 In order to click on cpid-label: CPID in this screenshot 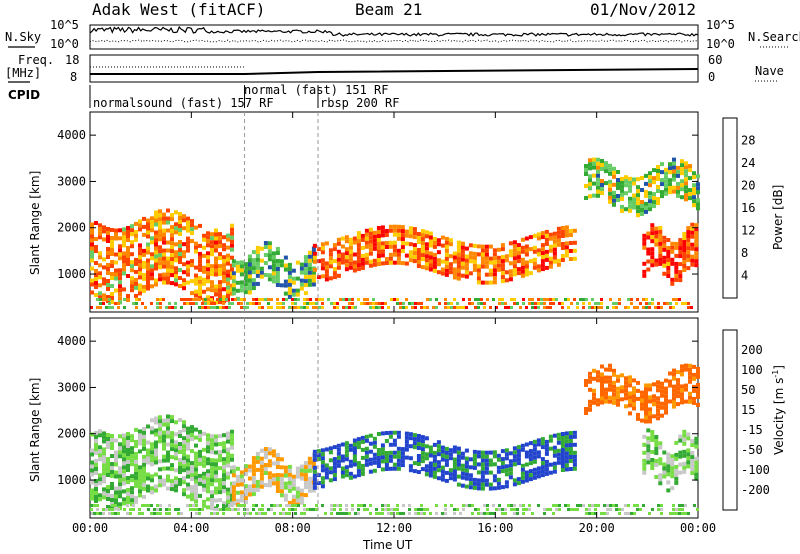, I will do `click(24, 95)`.